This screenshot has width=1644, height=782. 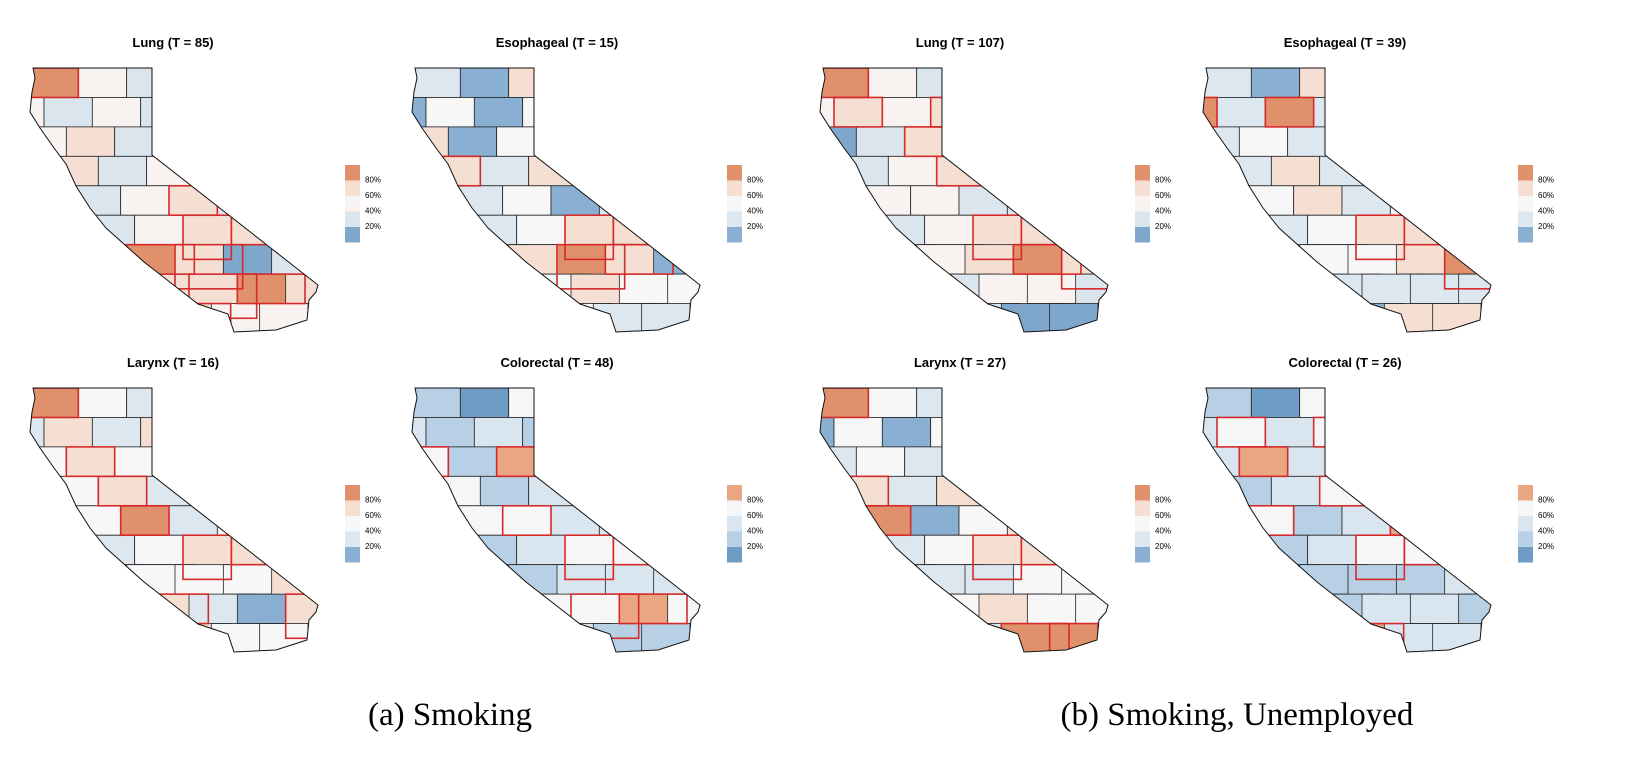 What do you see at coordinates (173, 362) in the screenshot?
I see `panel-title: Larynx (T = 16)` at bounding box center [173, 362].